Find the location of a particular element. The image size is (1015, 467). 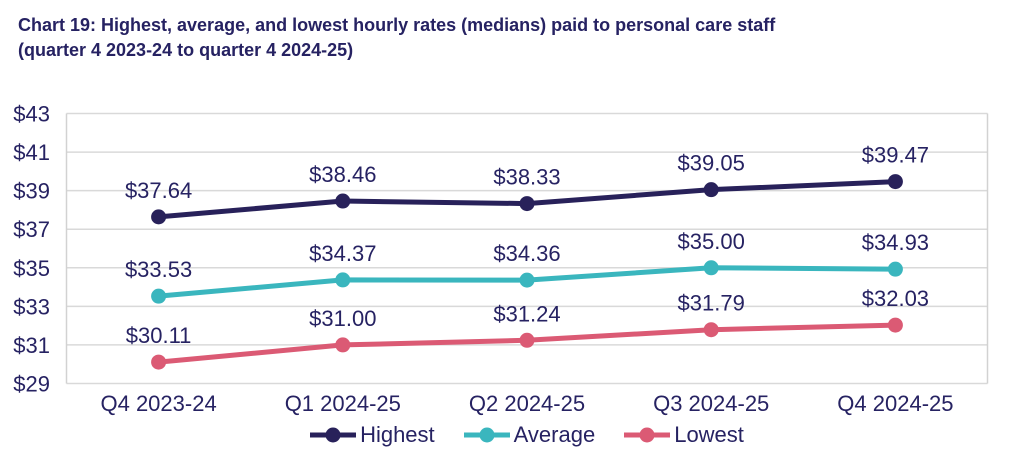

legend-marker-highest-icon is located at coordinates (333, 435).